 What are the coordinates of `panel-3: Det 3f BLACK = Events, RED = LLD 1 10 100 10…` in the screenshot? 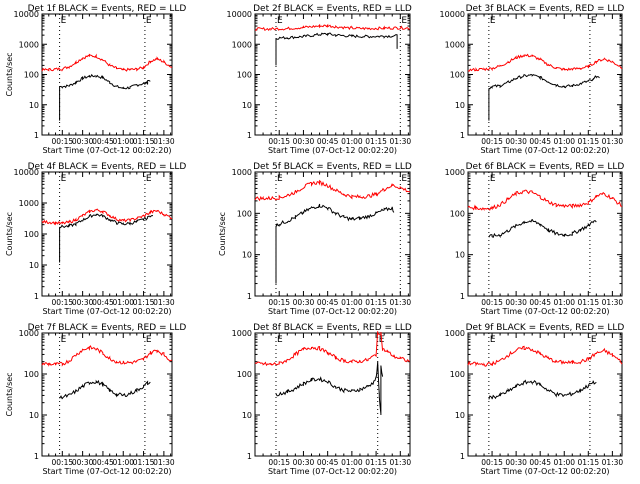 It's located at (532, 79).